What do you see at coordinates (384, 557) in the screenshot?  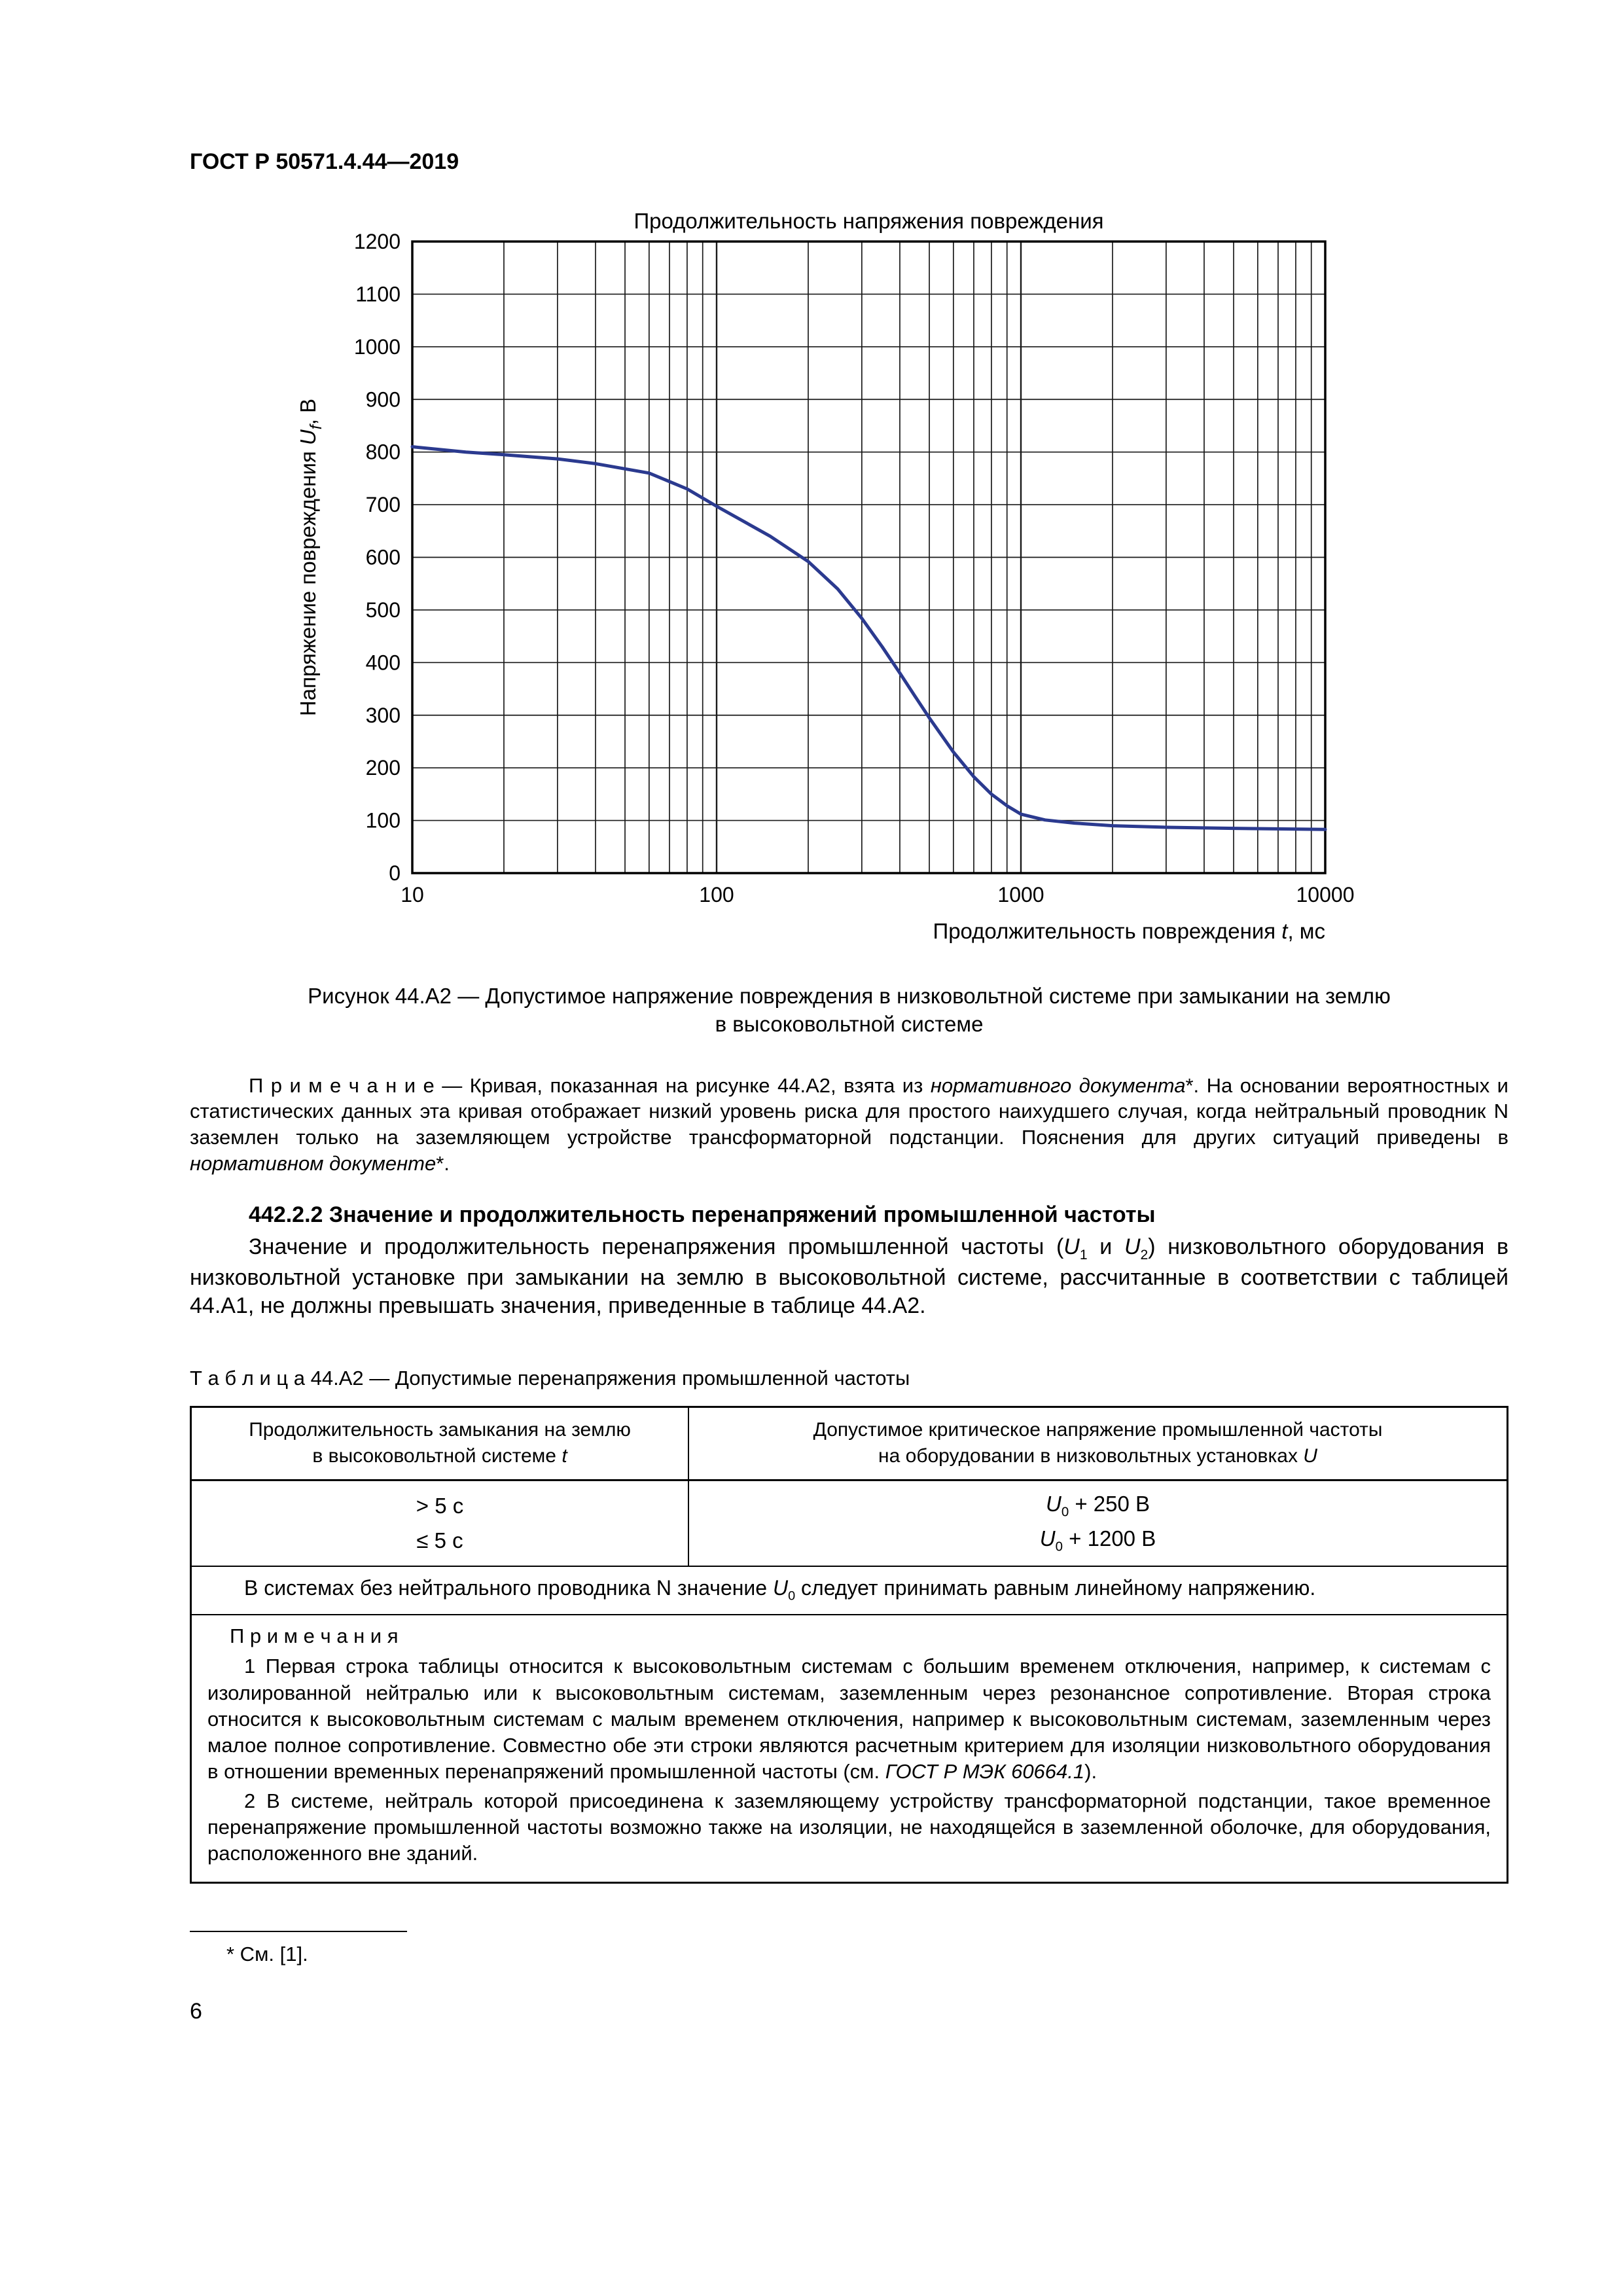 I see `svg-text: 600` at bounding box center [384, 557].